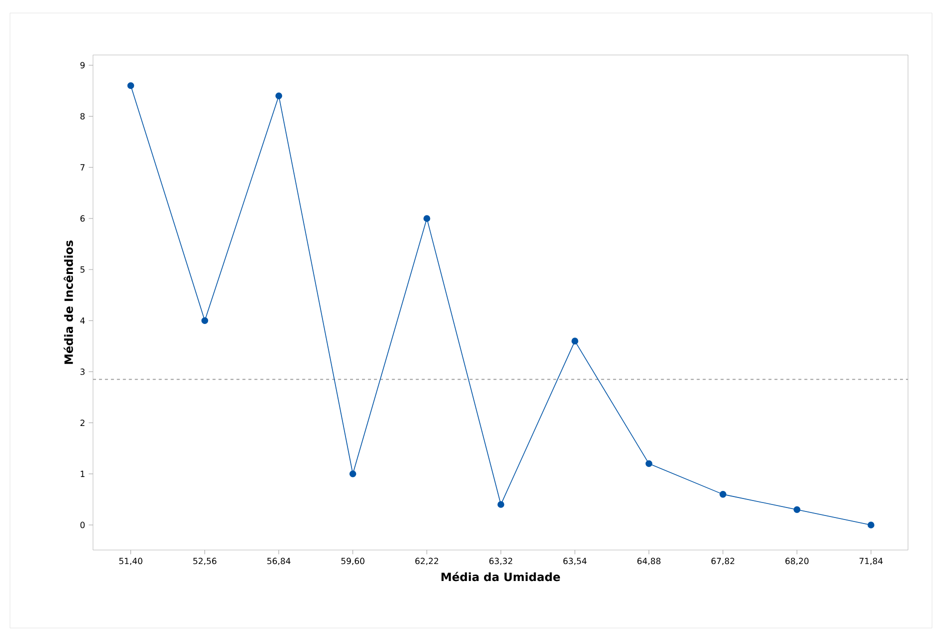 The height and width of the screenshot is (633, 940). I want to click on y-tick-label: 7, so click(82, 167).